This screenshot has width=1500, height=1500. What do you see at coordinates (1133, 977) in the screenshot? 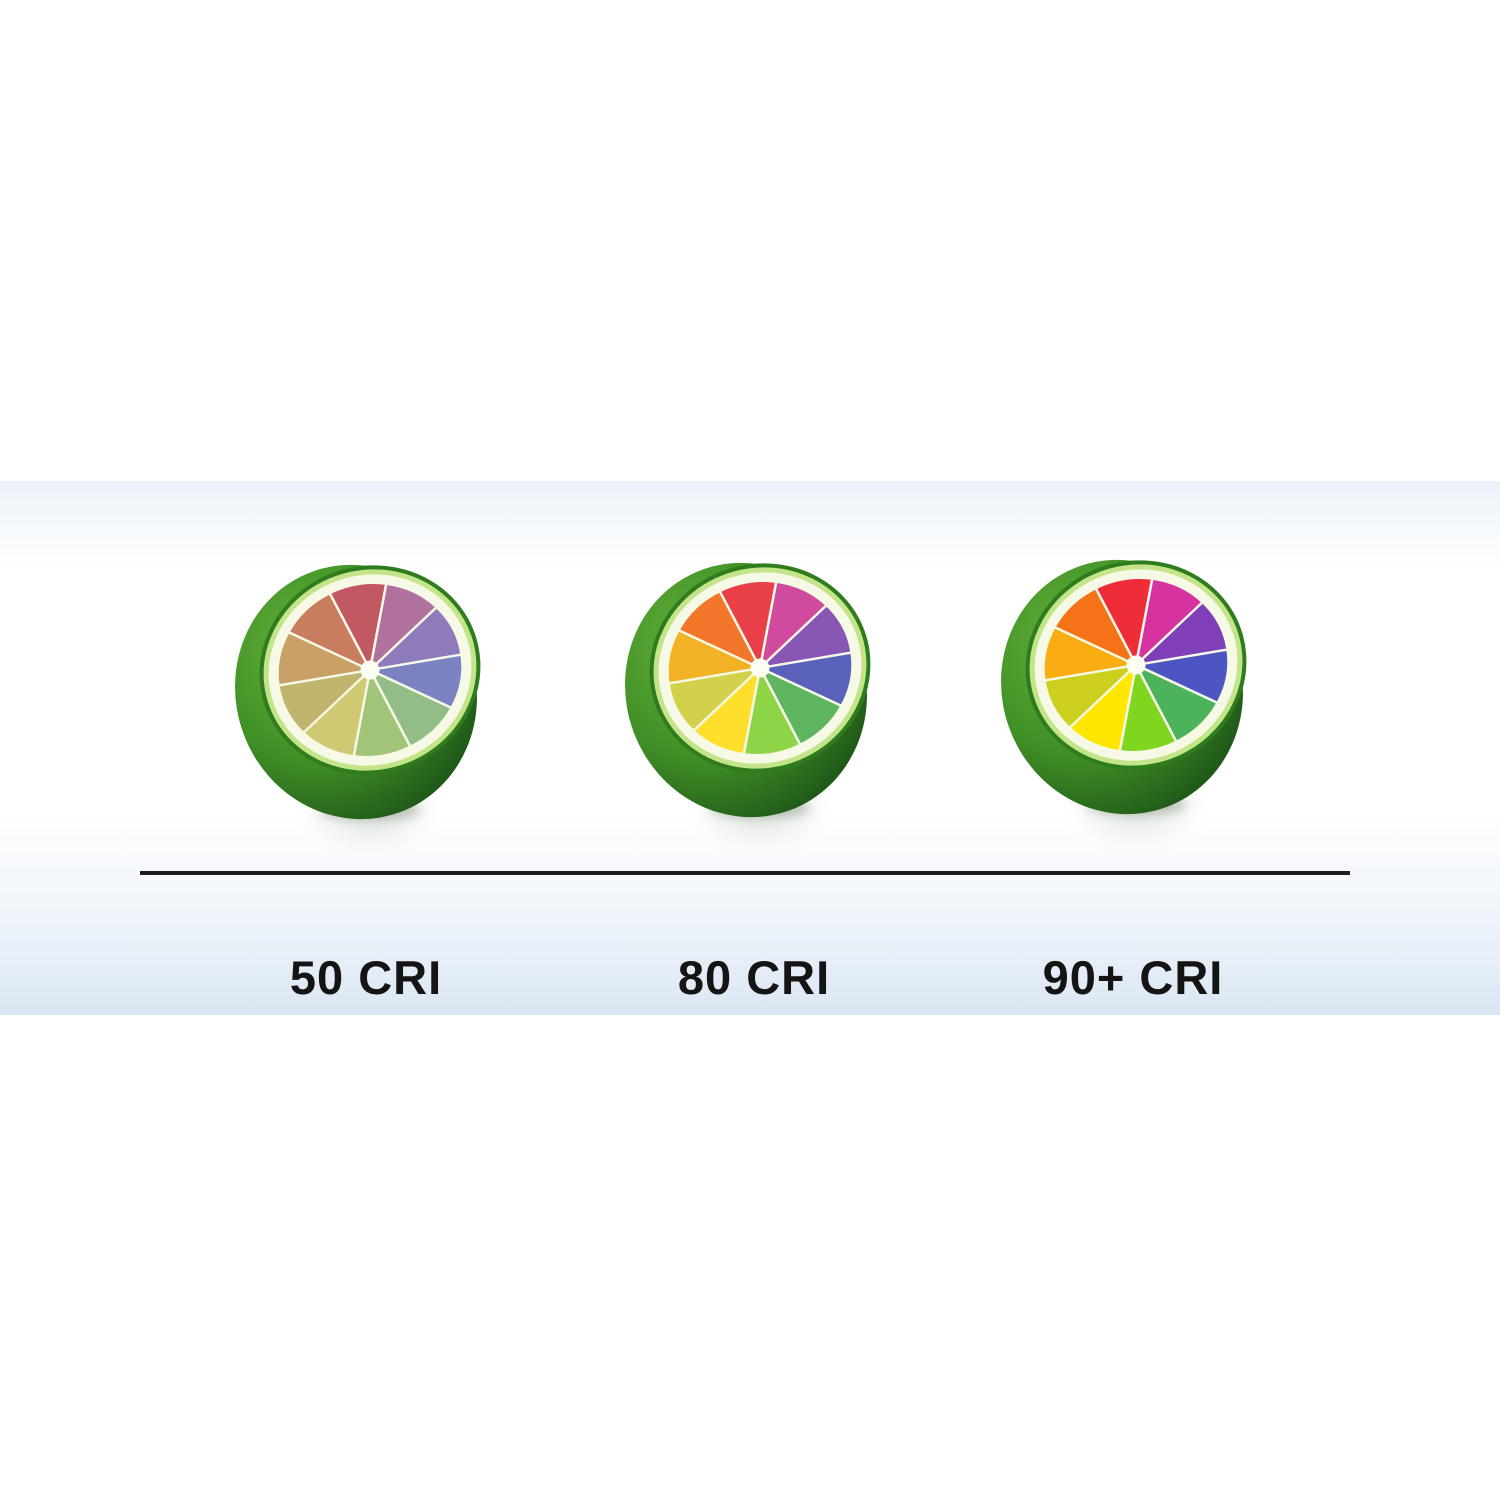
I see `cri-label-90: 90+ CRI` at bounding box center [1133, 977].